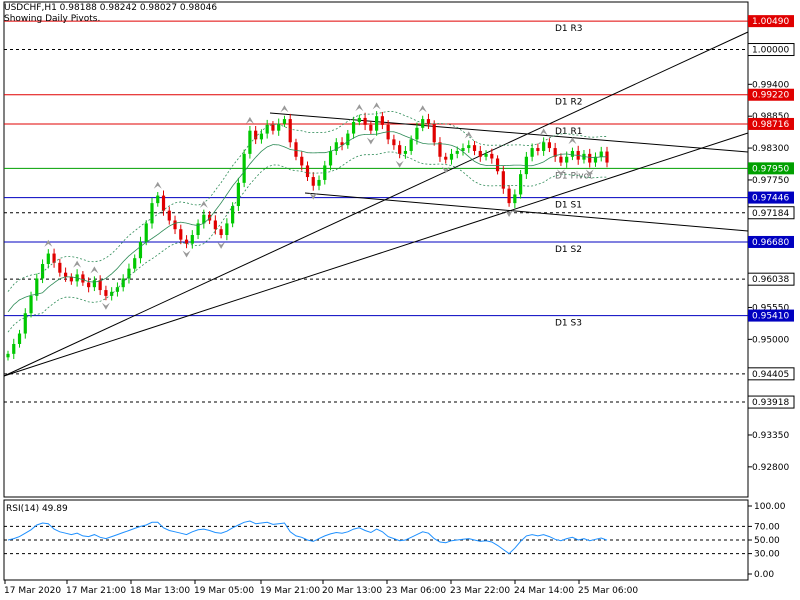 Image resolution: width=800 pixels, height=600 pixels. Describe the element at coordinates (767, 527) in the screenshot. I see `rsi-tick-label: 70.00` at that location.